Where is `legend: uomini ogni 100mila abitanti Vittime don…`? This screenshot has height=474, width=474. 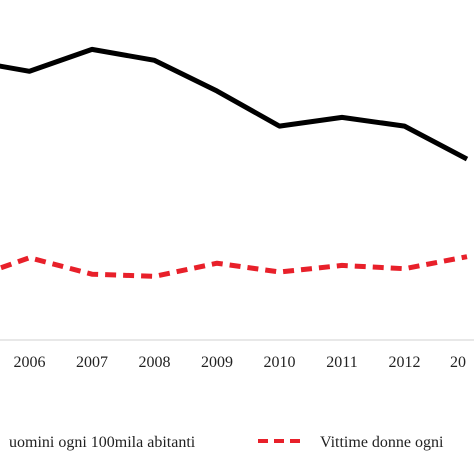
legend: uomini ogni 100mila abitanti Vittime don… is located at coordinates (226, 442).